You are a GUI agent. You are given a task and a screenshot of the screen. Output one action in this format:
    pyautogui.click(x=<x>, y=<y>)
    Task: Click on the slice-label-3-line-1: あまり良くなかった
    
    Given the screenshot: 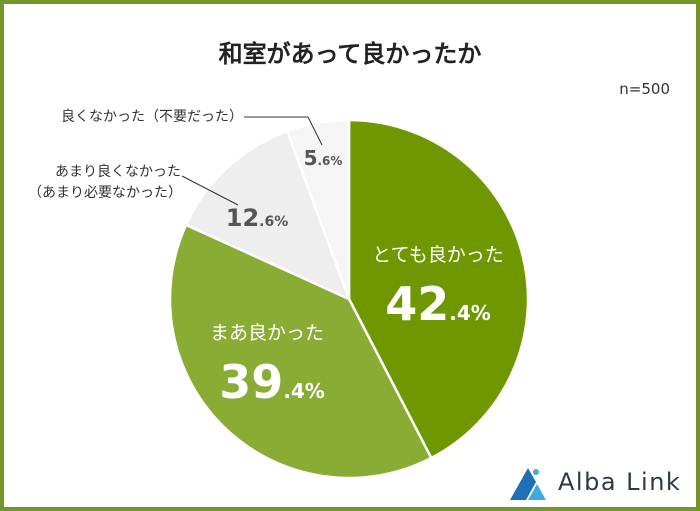 What is the action you would take?
    pyautogui.click(x=118, y=172)
    